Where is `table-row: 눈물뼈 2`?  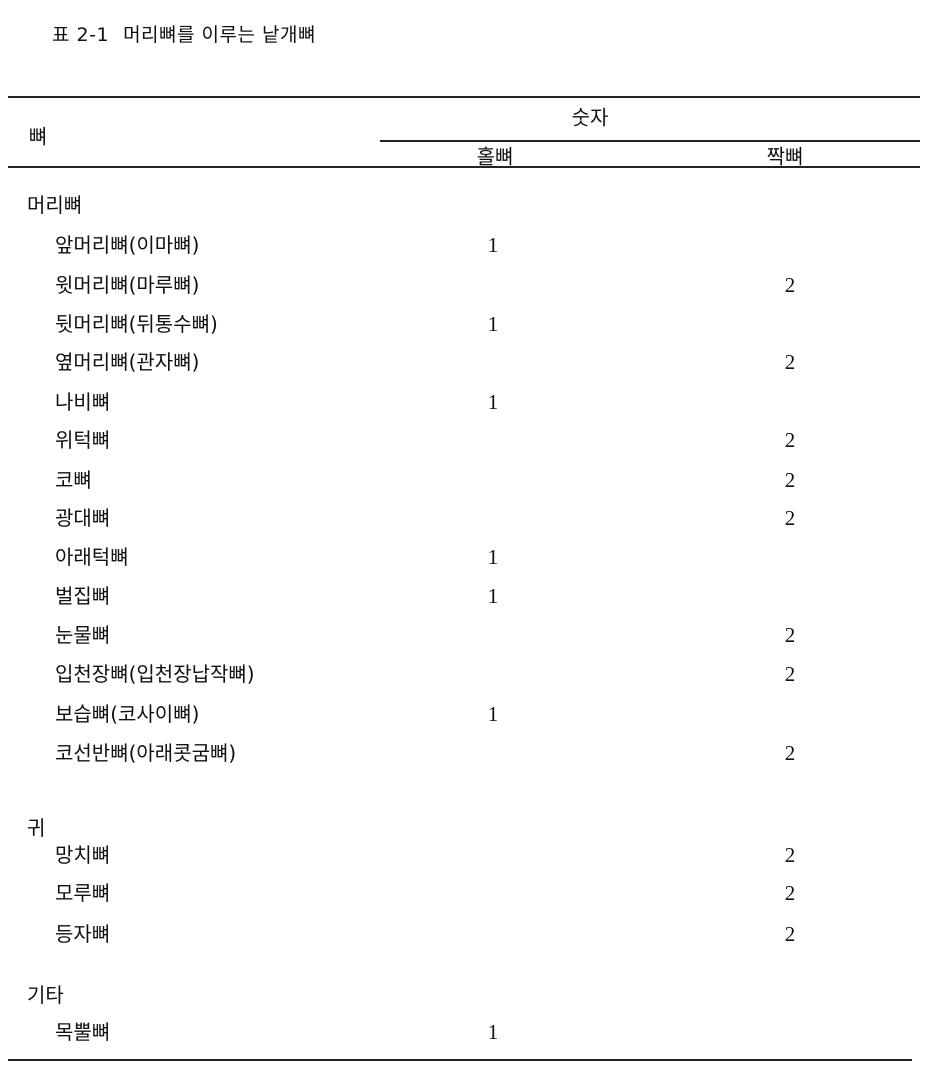
table-row: 눈물뼈 2 is located at coordinates (472, 635).